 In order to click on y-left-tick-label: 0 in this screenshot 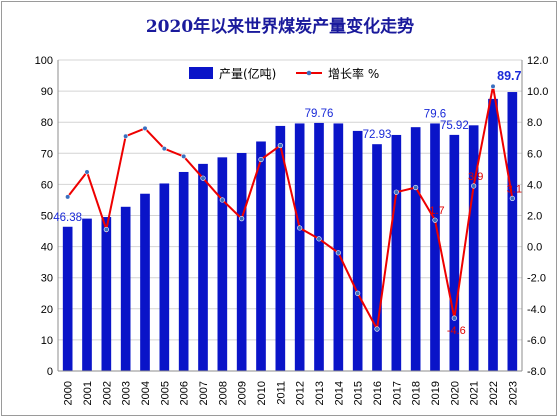, I will do `click(50, 372)`.